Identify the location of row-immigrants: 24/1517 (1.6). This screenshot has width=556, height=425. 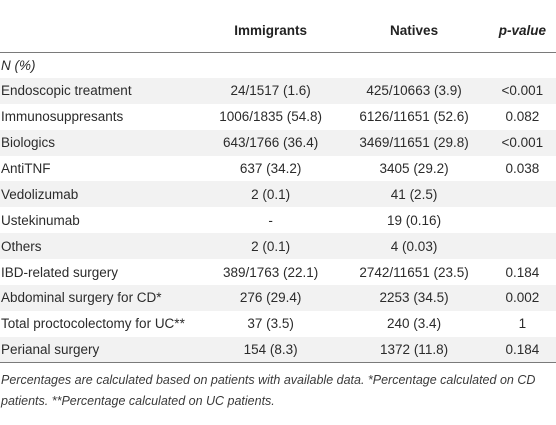
(270, 91).